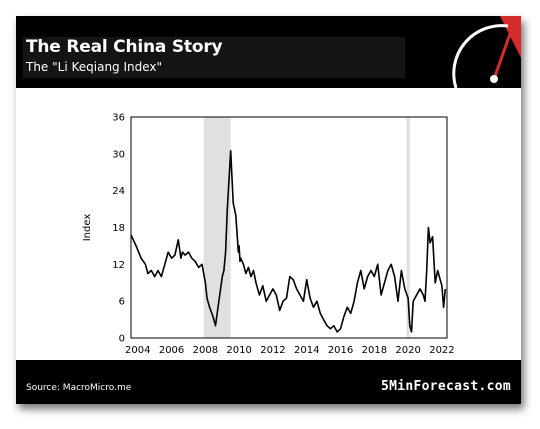 This screenshot has height=429, width=540. Describe the element at coordinates (118, 191) in the screenshot. I see `y-tick-label: 24` at that location.